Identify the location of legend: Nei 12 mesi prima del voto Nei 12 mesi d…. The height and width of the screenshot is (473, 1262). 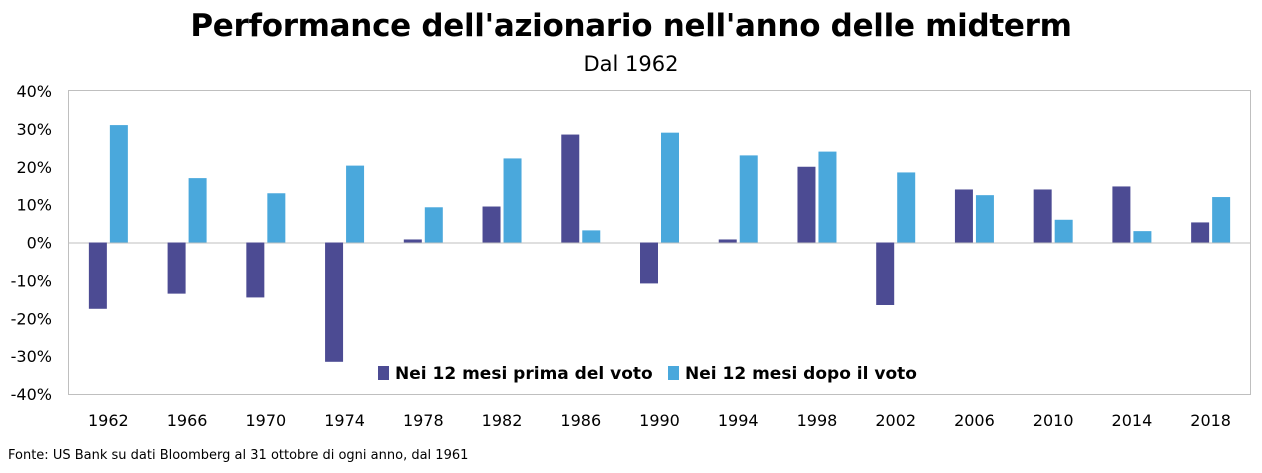
(647, 374).